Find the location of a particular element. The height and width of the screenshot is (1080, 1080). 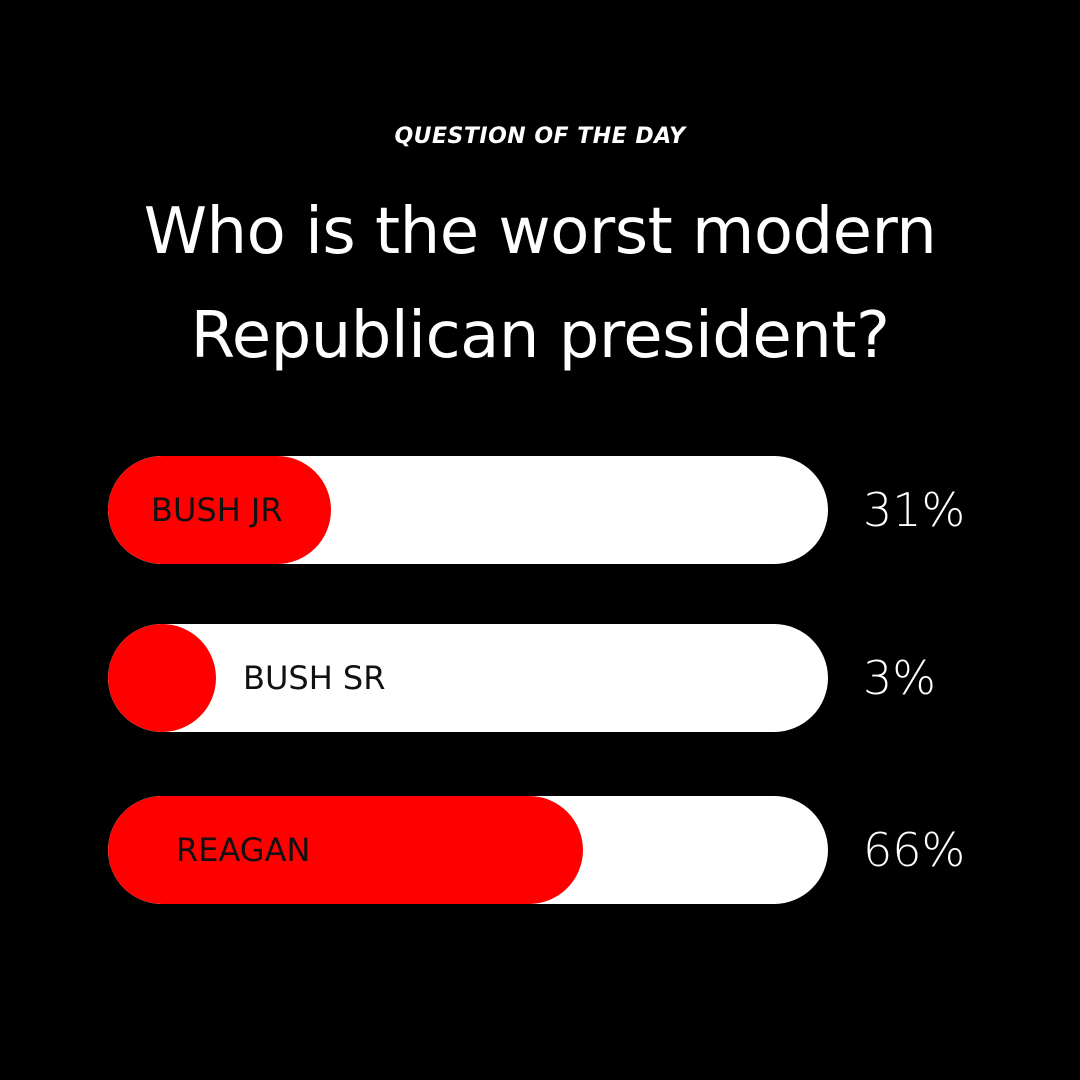

poll-option-percent: 3% is located at coordinates (899, 678).